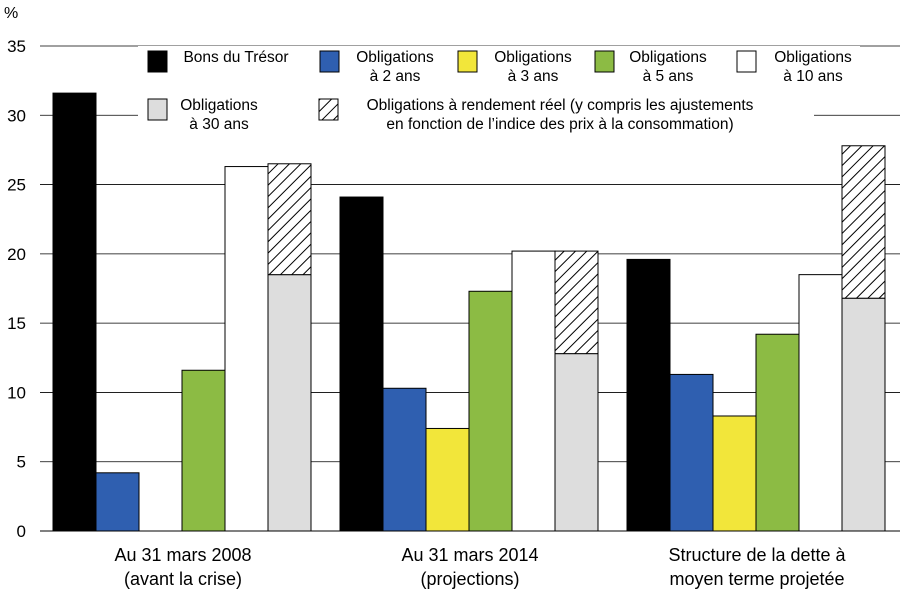 The image size is (900, 593). Describe the element at coordinates (16, 46) in the screenshot. I see `y-tick-label: 35` at that location.